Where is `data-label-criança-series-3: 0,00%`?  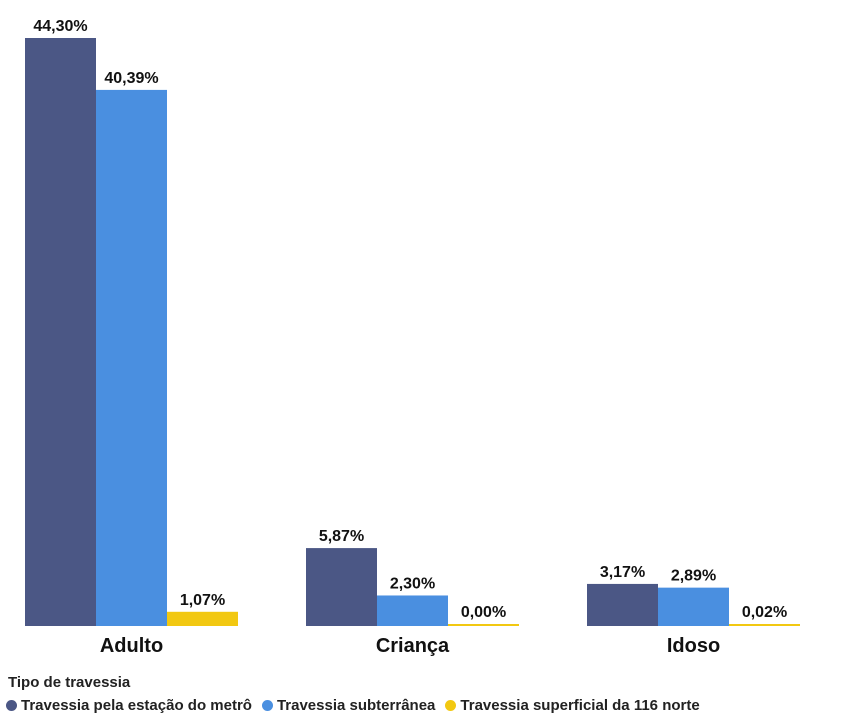 data-label-criança-series-3: 0,00% is located at coordinates (483, 612).